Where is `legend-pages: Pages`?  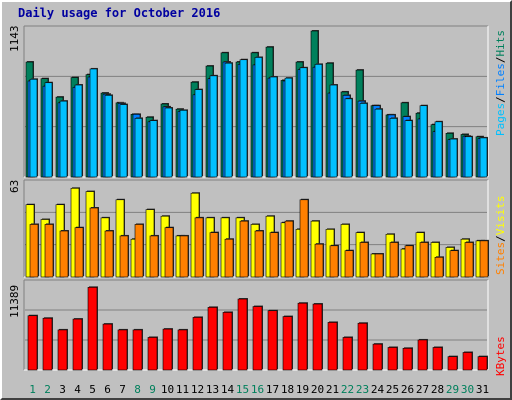 legend-pages: Pages is located at coordinates (500, 119).